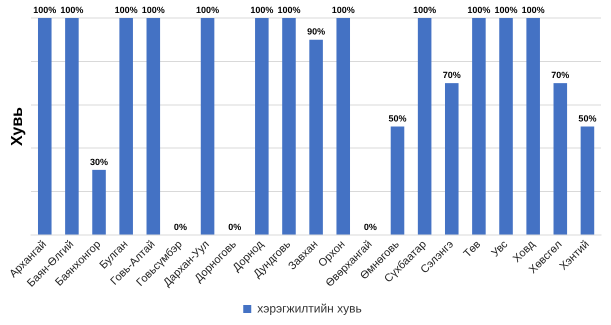 The image size is (611, 325). What do you see at coordinates (17, 126) in the screenshot?
I see `y-axis-title: Хувь` at bounding box center [17, 126].